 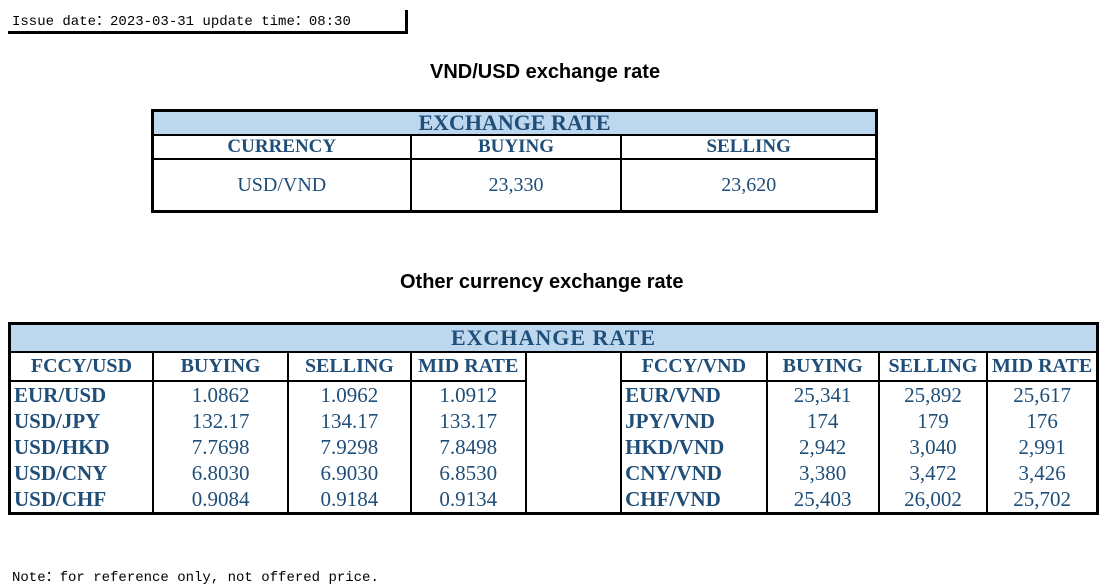 I want to click on buying-cell: 23,330, so click(x=516, y=185).